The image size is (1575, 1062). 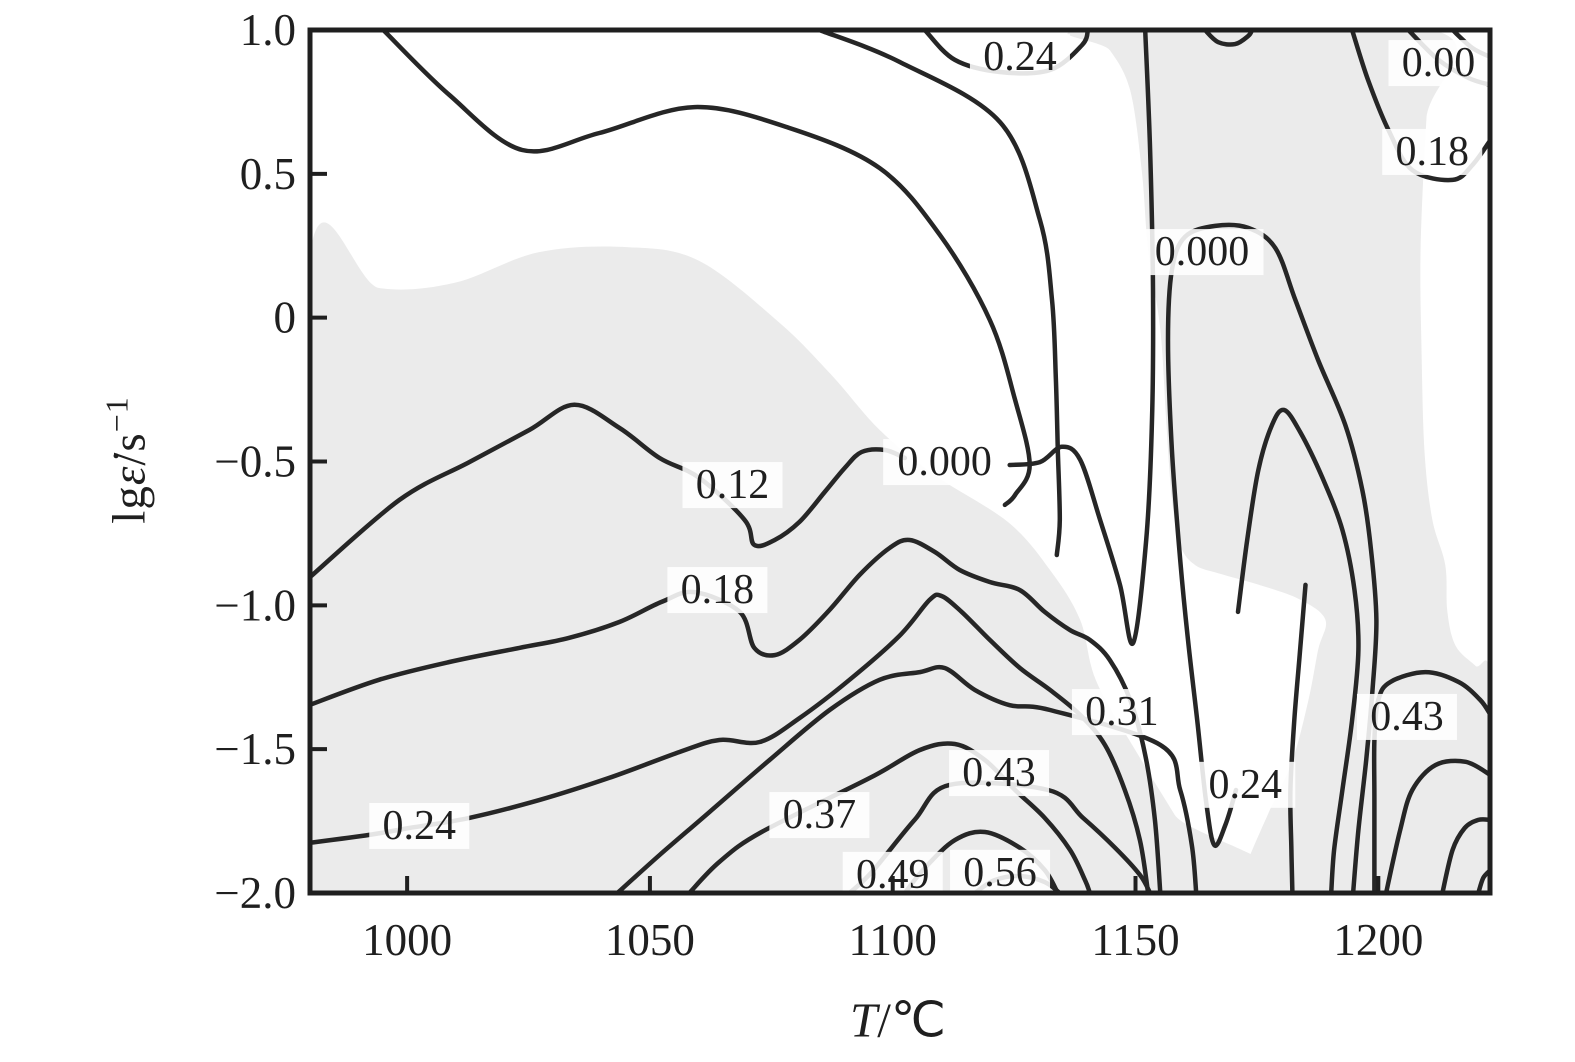 I want to click on y-tick-label-0: 1.0, so click(x=268, y=30).